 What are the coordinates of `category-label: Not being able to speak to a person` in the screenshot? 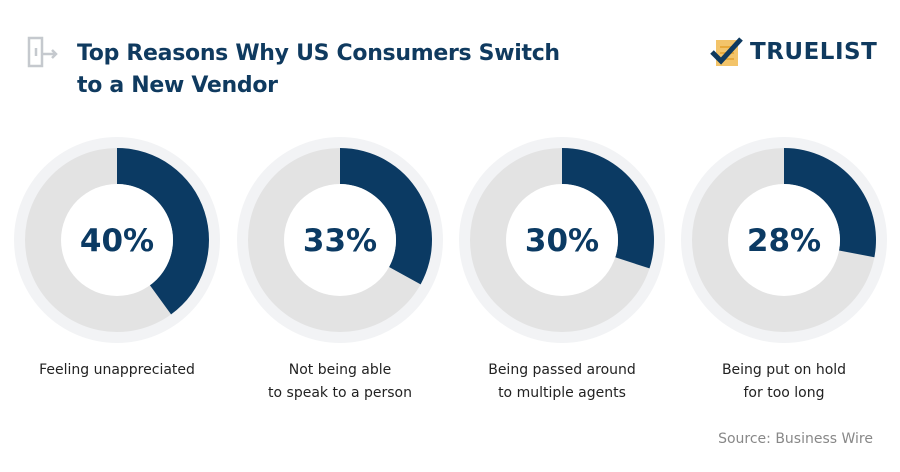 It's located at (340, 382).